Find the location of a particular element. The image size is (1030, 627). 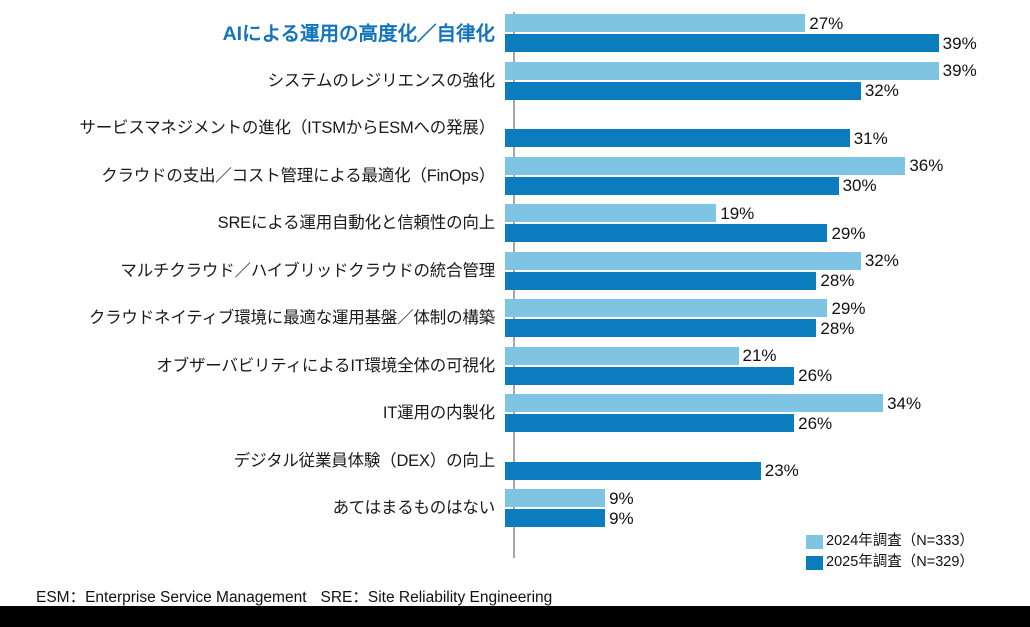

row-category-label: IT運用の内製化 is located at coordinates (438, 413).